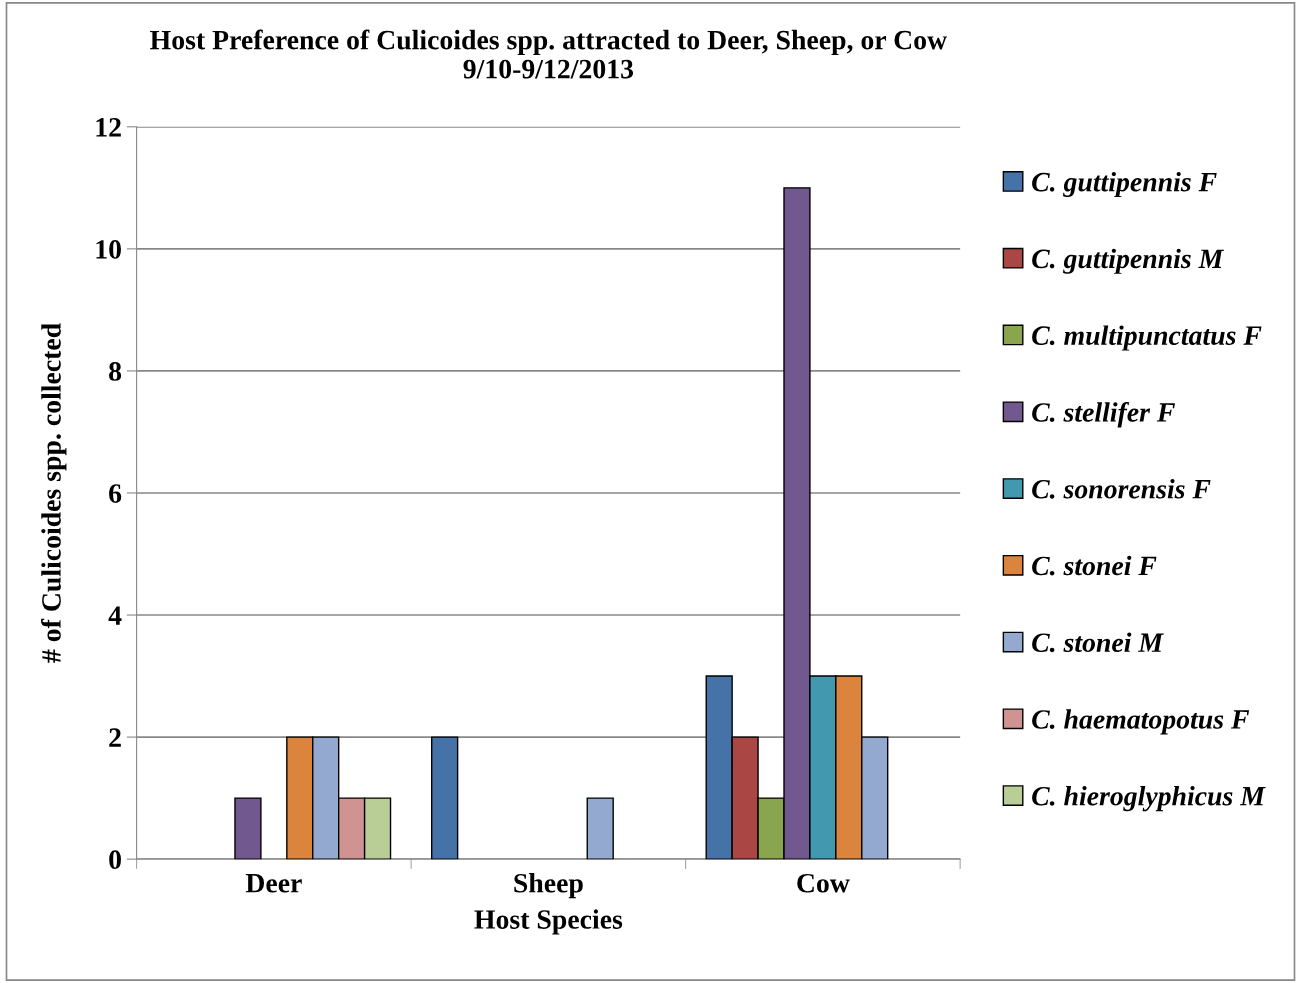 The height and width of the screenshot is (983, 1301). What do you see at coordinates (273, 883) in the screenshot?
I see `x-tick-label: Deer` at bounding box center [273, 883].